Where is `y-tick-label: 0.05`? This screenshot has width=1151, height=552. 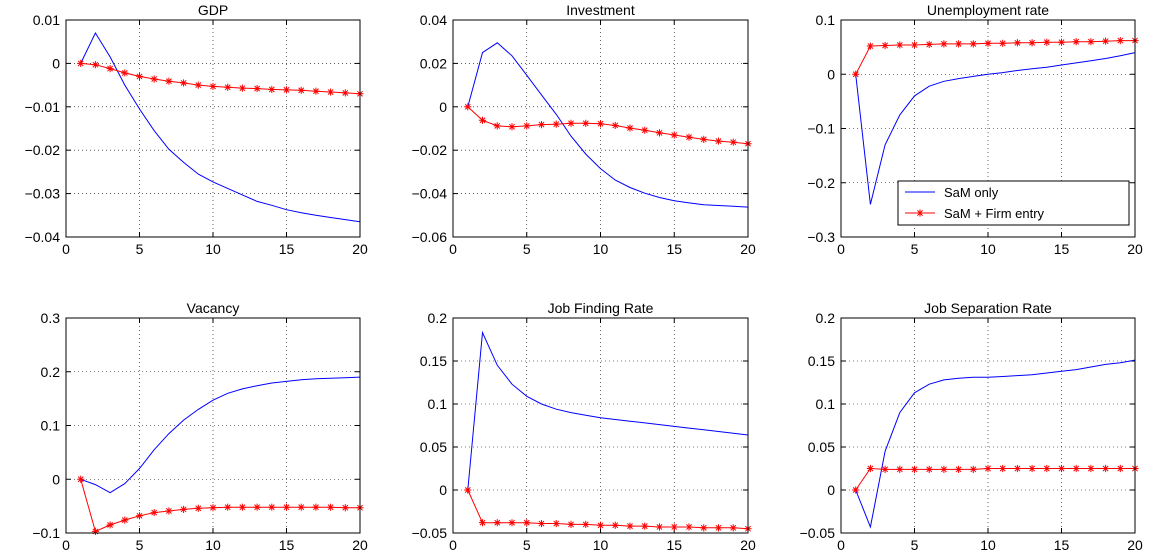
y-tick-label: 0.05 is located at coordinates (821, 447).